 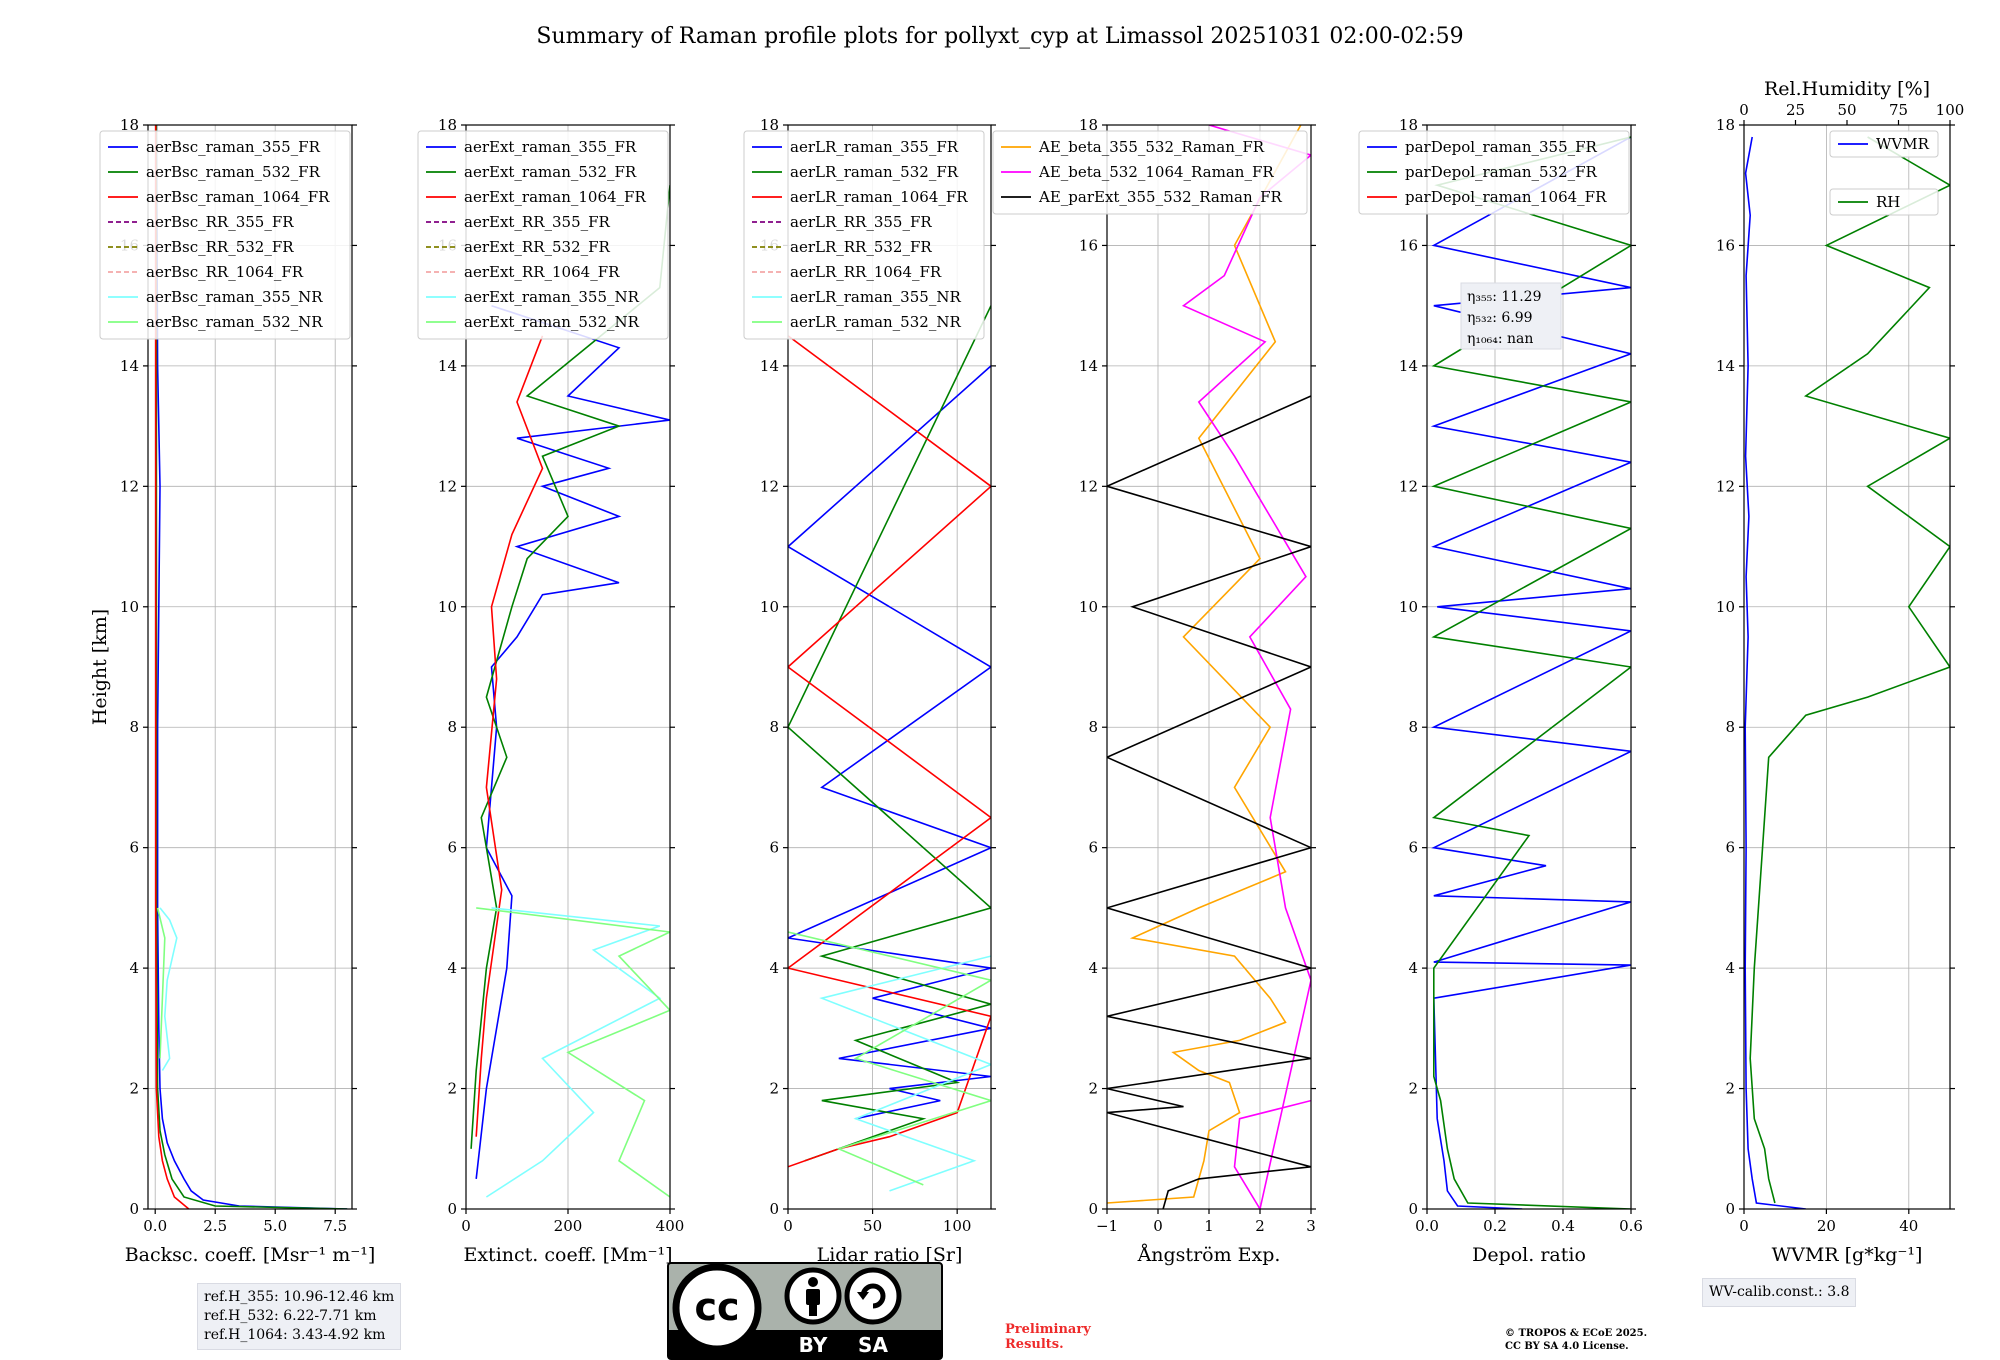 I want to click on by-icon, so click(x=813, y=1296).